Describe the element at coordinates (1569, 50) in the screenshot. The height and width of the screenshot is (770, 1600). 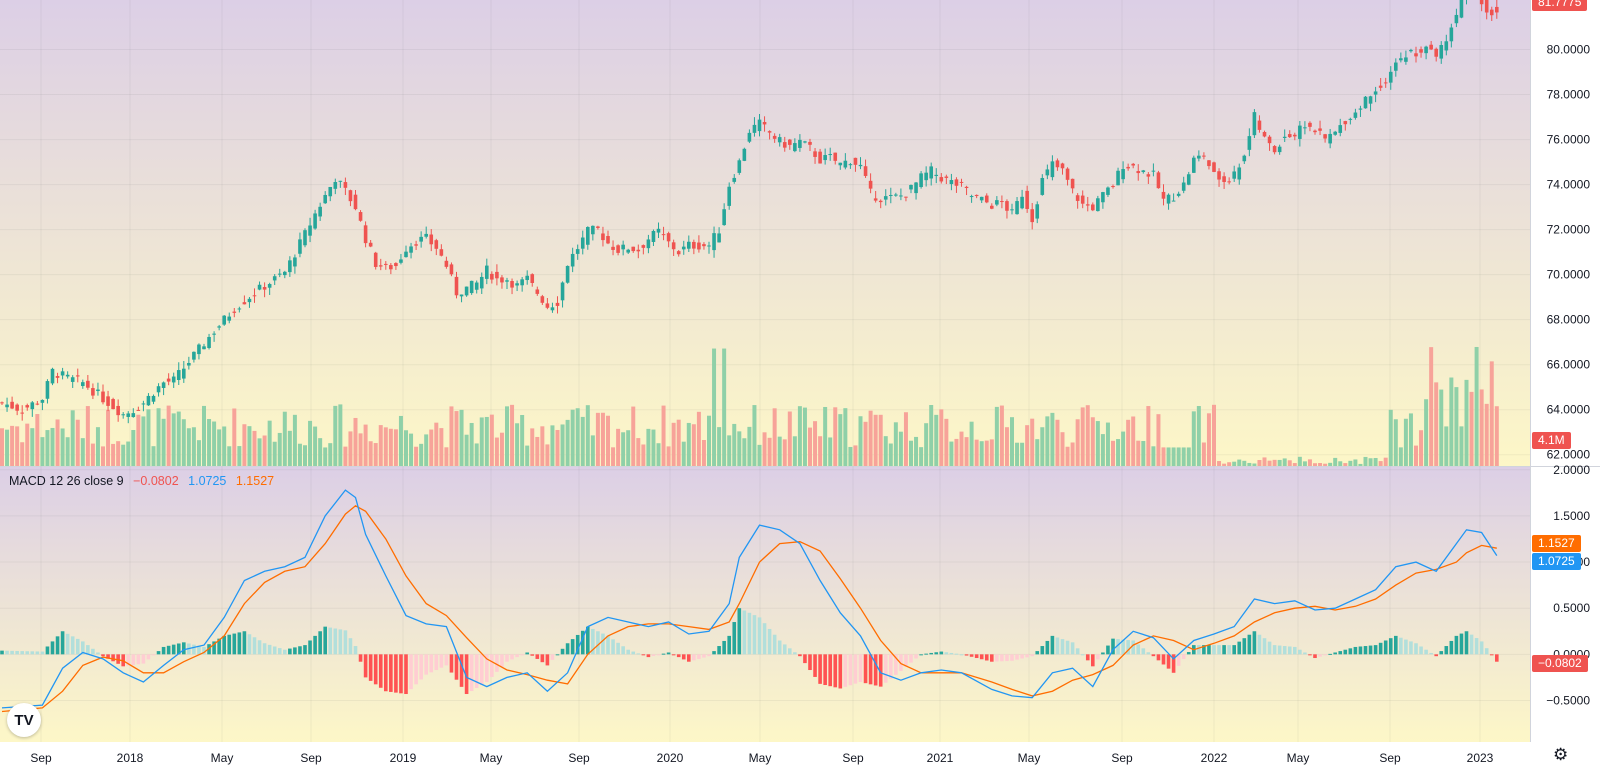
I see `price-tick-label: 80.0000` at that location.